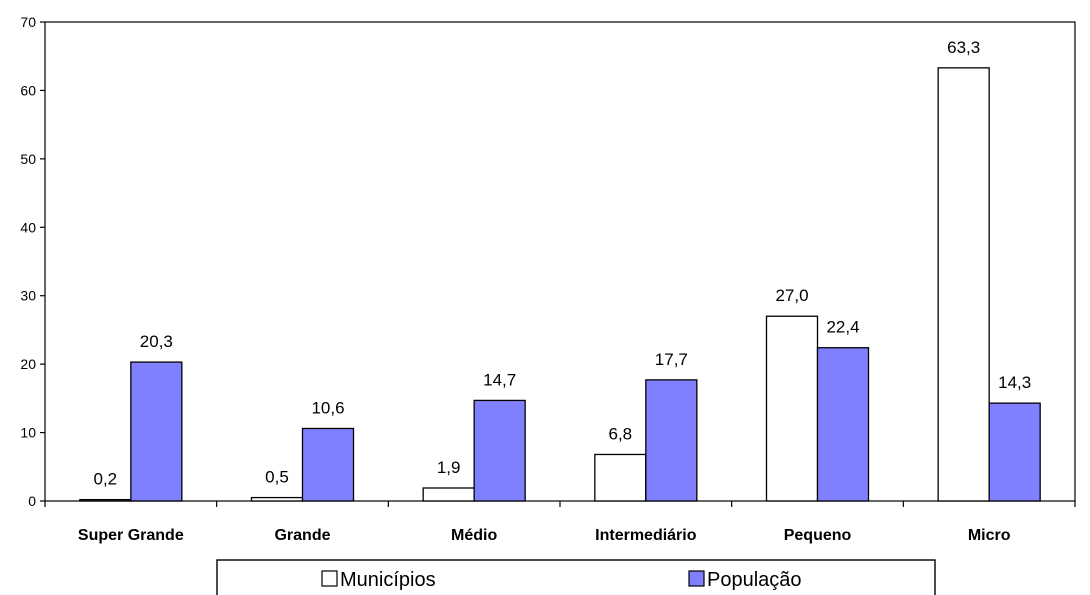 The image size is (1090, 595). I want to click on x-category-label: Grande, so click(302, 535).